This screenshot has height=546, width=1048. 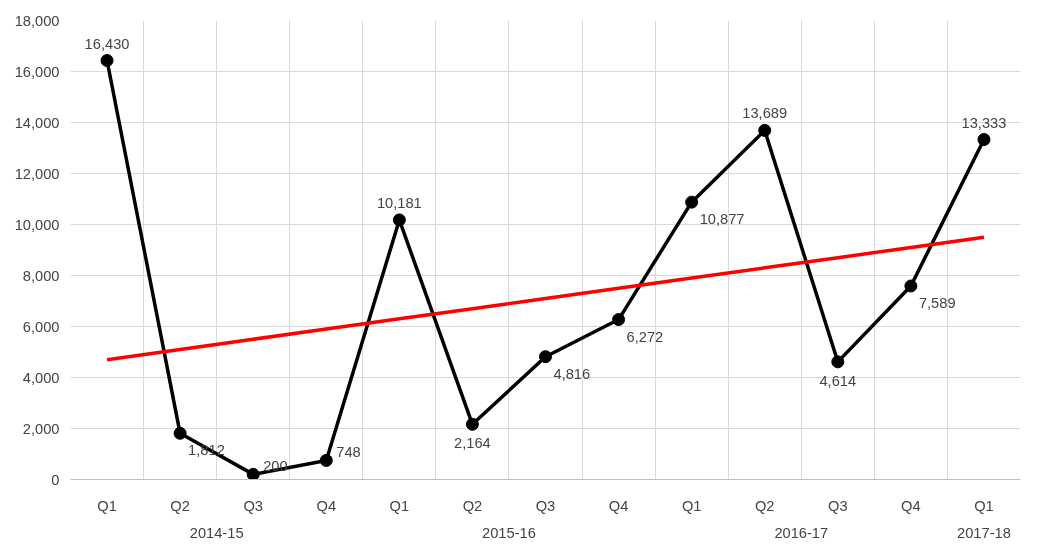 What do you see at coordinates (645, 336) in the screenshot?
I see `text: 6,272` at bounding box center [645, 336].